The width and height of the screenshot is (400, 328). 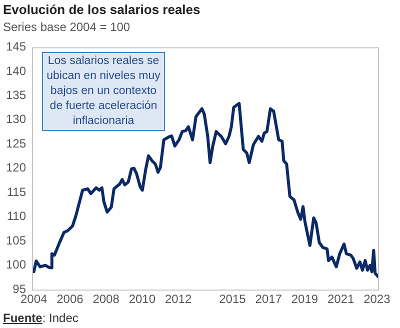 I want to click on y-tick-label: 110, so click(x=16, y=216).